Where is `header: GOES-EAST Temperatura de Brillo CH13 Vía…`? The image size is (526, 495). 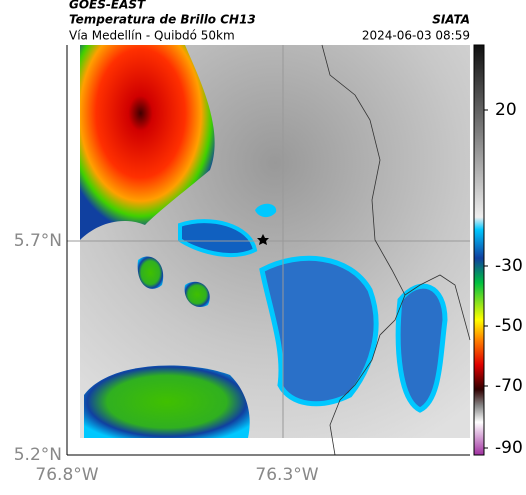 header: GOES-EAST Temperatura de Brillo CH13 Vía… is located at coordinates (269, 21).